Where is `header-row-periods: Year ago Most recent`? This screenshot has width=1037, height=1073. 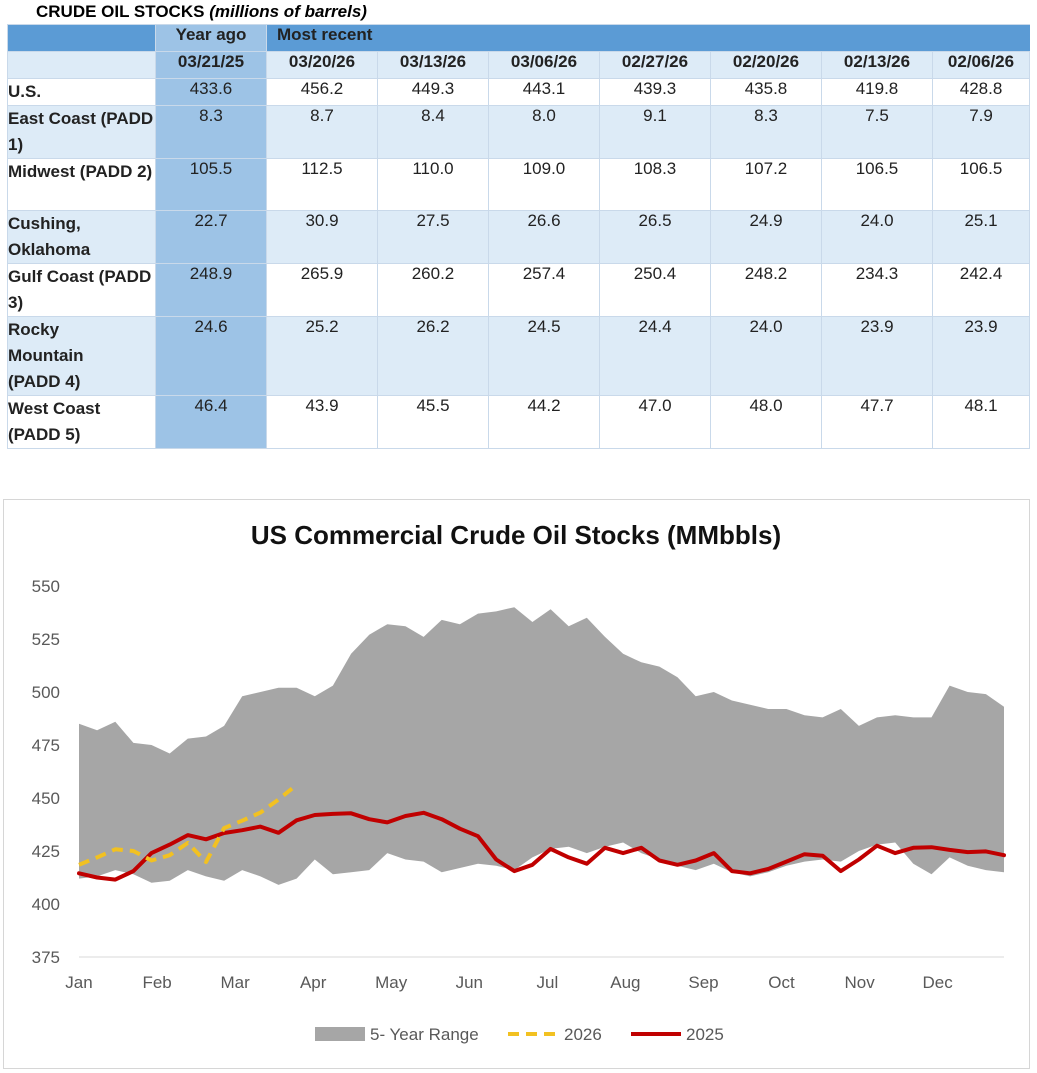
header-row-periods: Year ago Most recent is located at coordinates (518, 38).